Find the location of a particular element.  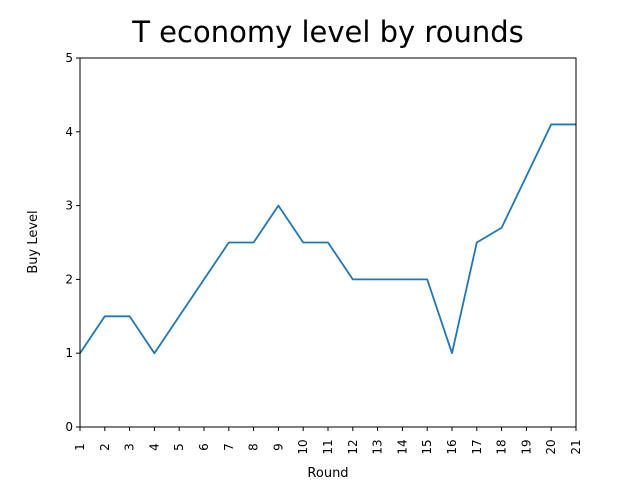

x-tick-label: 11 is located at coordinates (328, 446).